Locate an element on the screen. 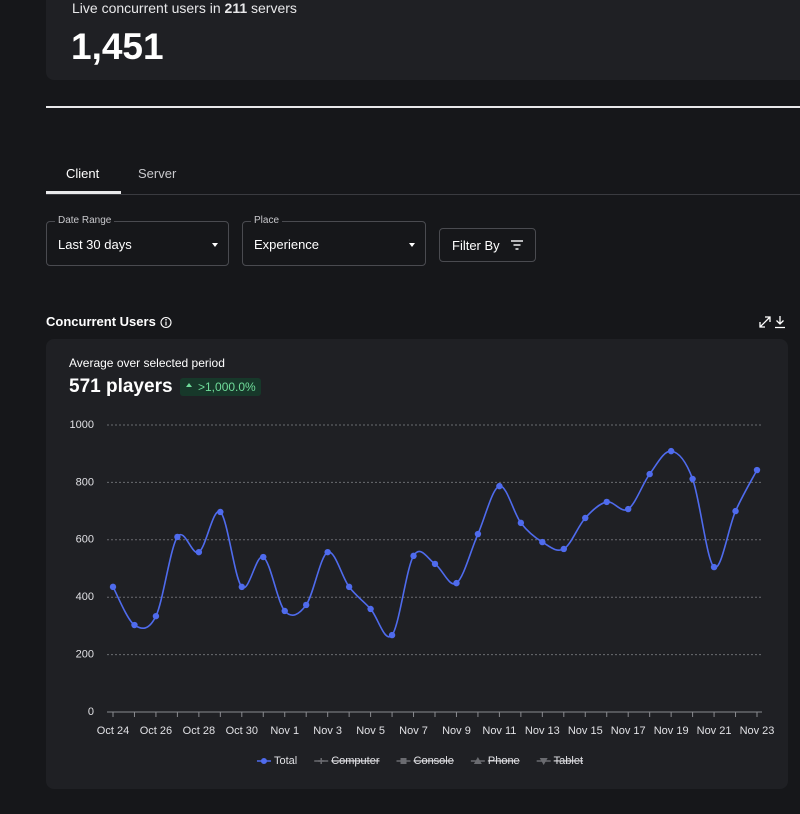 This screenshot has height=814, width=800. legend-label: Total is located at coordinates (285, 761).